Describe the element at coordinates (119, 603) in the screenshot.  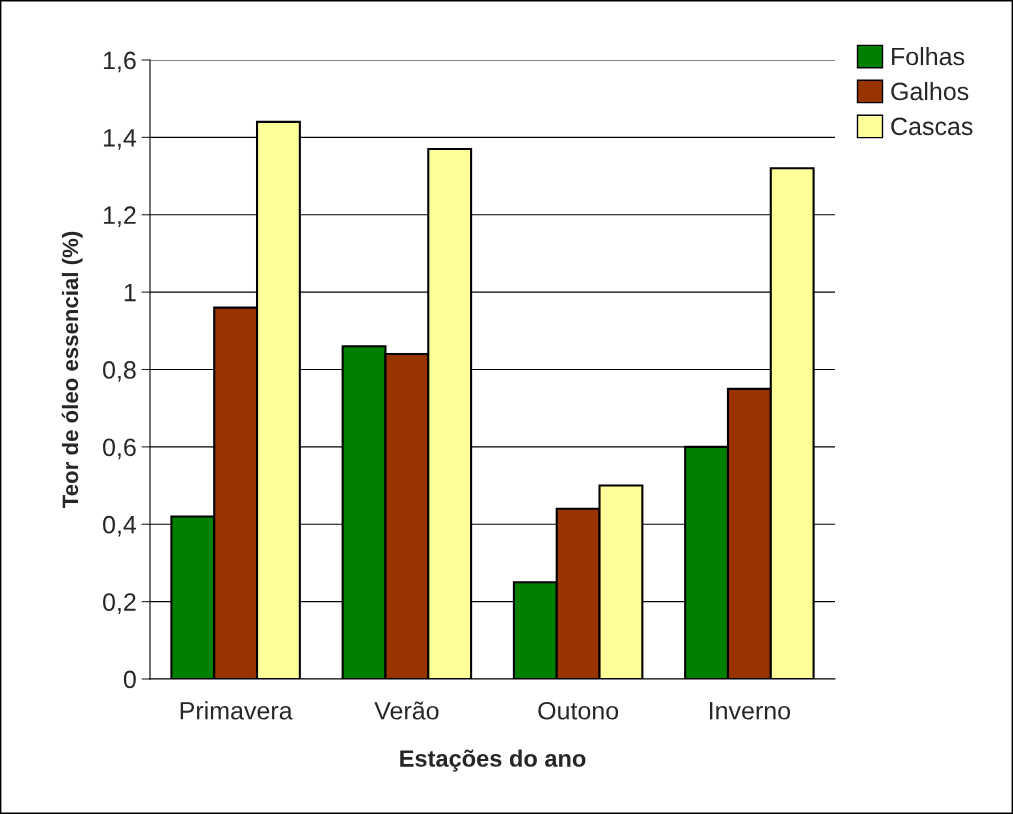
I see `y-tick-label: 0,2` at that location.